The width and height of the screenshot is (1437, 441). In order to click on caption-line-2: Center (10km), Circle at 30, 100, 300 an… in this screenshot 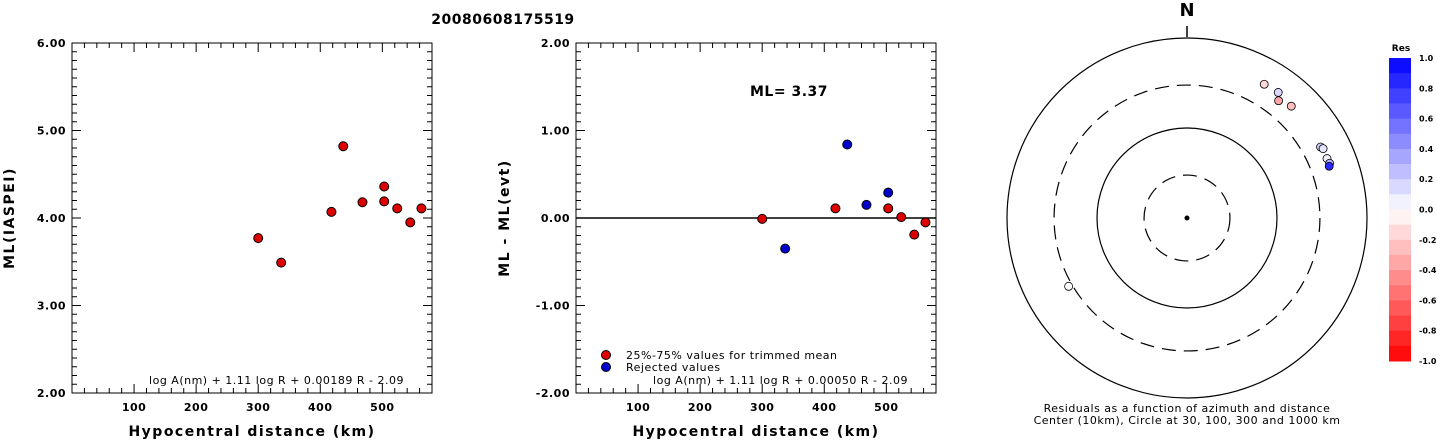, I will do `click(1187, 420)`.